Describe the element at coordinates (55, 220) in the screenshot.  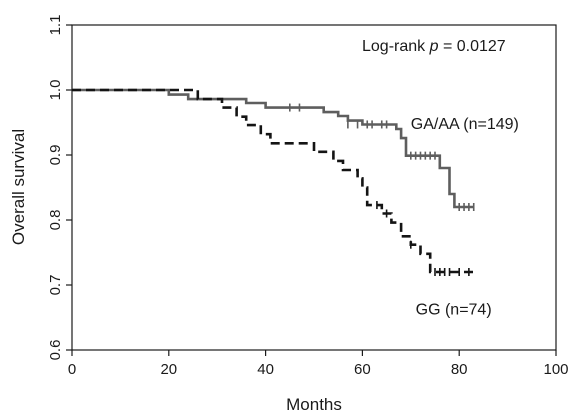
I see `y-tick-label: 0.8` at that location.